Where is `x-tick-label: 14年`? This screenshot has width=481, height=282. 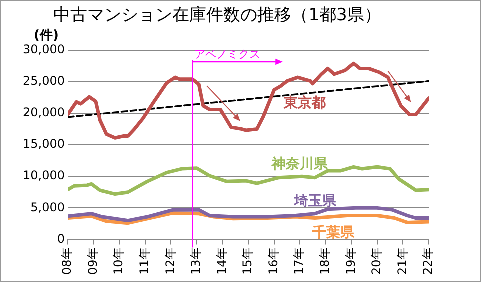
x-tick-label: 14年 is located at coordinates (221, 262).